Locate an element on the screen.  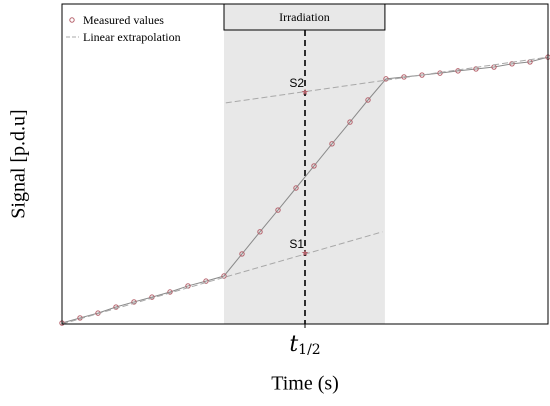
tick-subscript: 1/2 is located at coordinates (309, 350).